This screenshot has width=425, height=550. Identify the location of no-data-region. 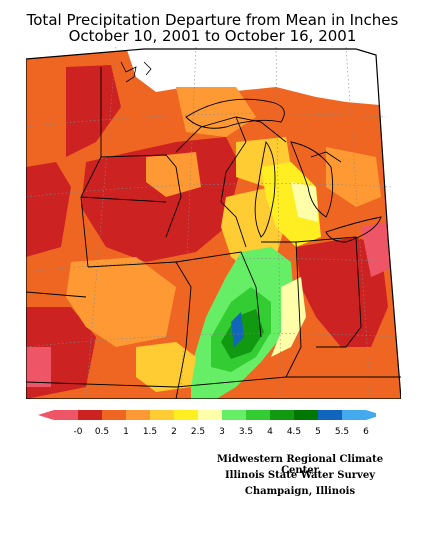
(263, 78).